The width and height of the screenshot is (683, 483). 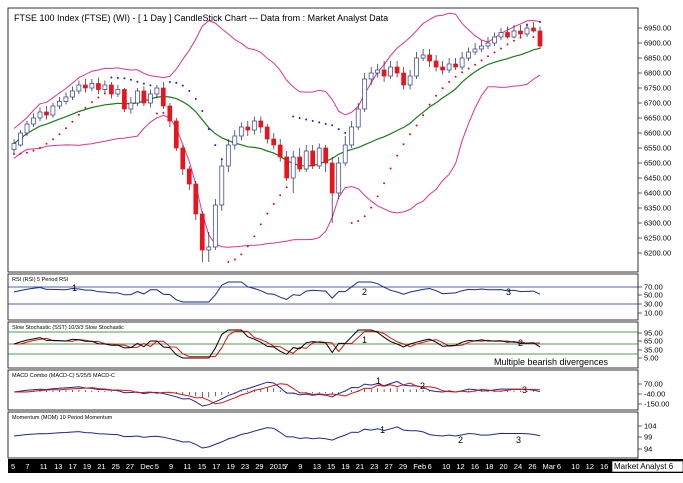 What do you see at coordinates (518, 466) in the screenshot?
I see `x-tick-label: 24` at bounding box center [518, 466].